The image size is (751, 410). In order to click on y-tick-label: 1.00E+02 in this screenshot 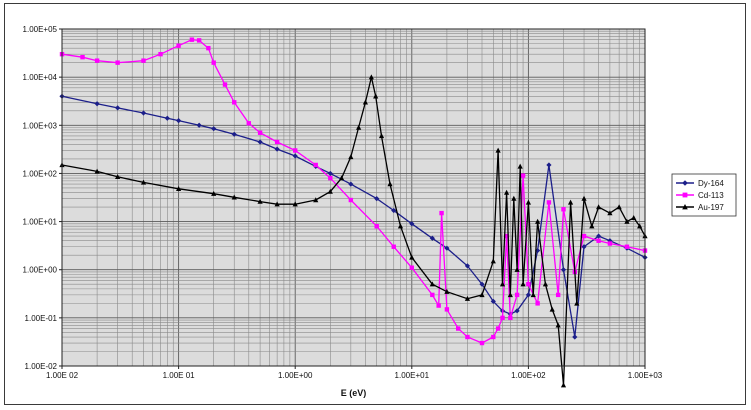, I will do `click(40, 173)`.